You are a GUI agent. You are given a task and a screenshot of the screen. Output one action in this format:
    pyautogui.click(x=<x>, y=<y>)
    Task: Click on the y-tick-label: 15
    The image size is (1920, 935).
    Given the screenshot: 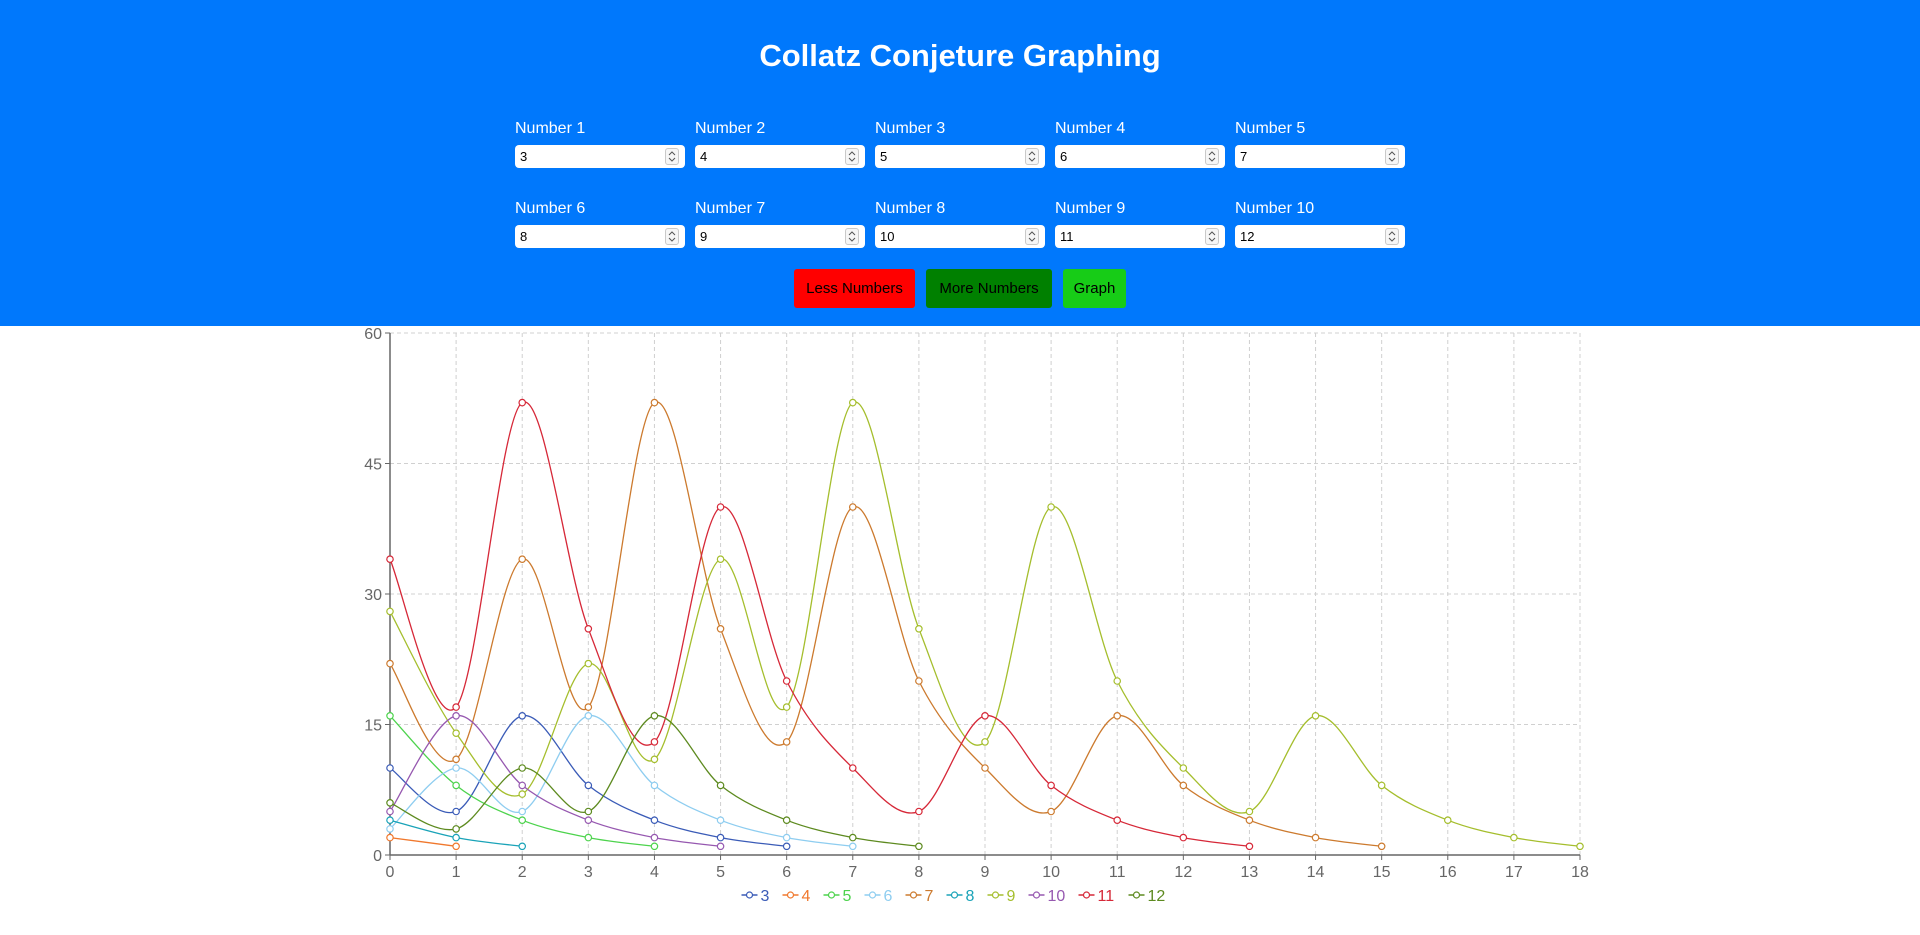 What is the action you would take?
    pyautogui.click(x=373, y=726)
    